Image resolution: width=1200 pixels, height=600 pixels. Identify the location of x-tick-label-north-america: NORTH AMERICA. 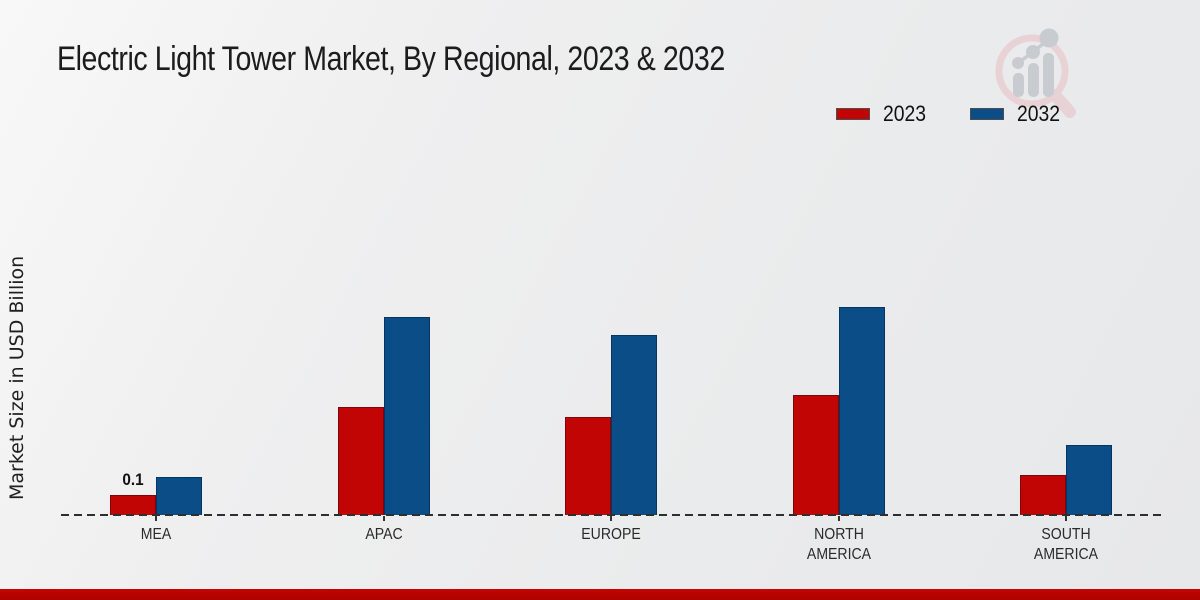
(838, 544).